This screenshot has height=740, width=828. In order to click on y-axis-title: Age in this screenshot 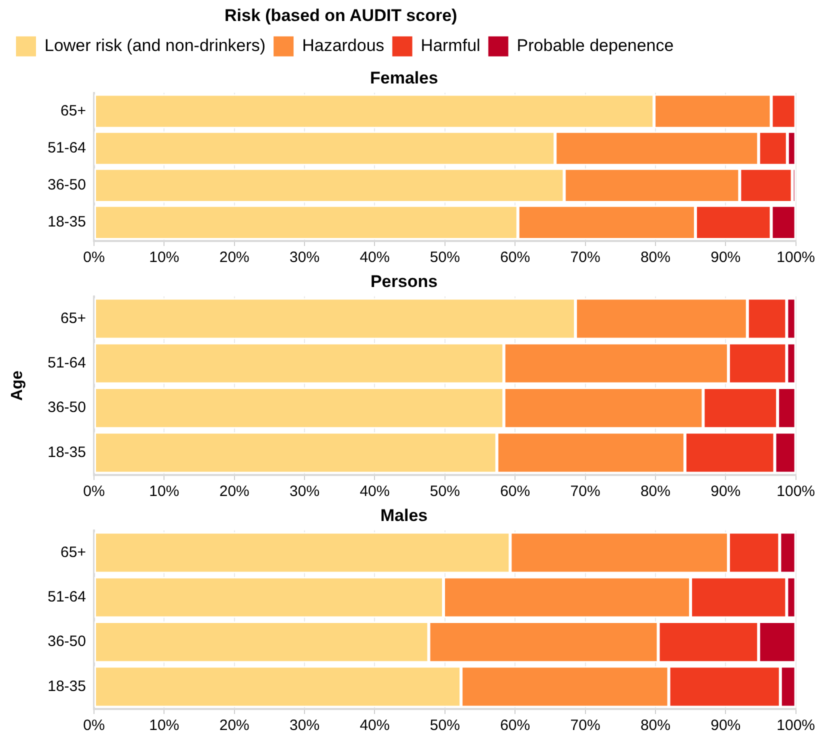, I will do `click(17, 385)`.